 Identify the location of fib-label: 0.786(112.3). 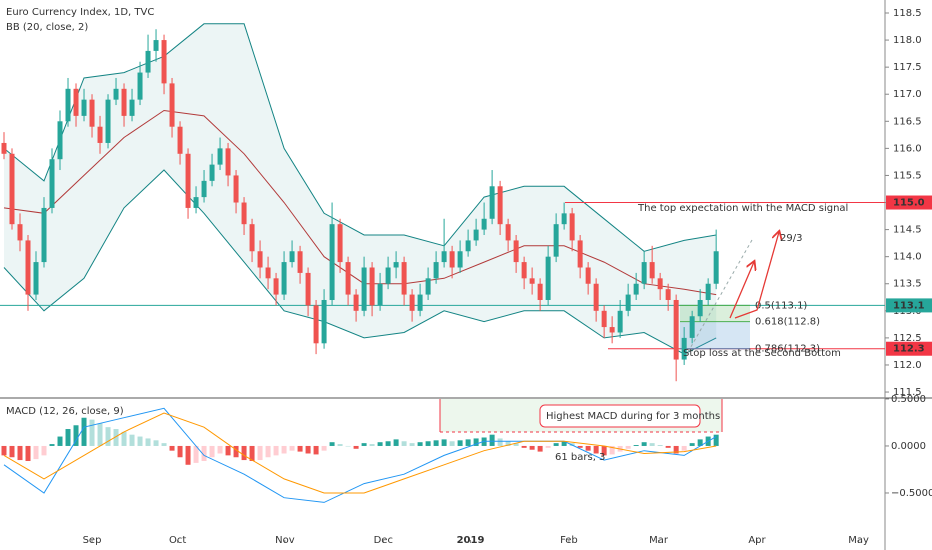
(787, 349).